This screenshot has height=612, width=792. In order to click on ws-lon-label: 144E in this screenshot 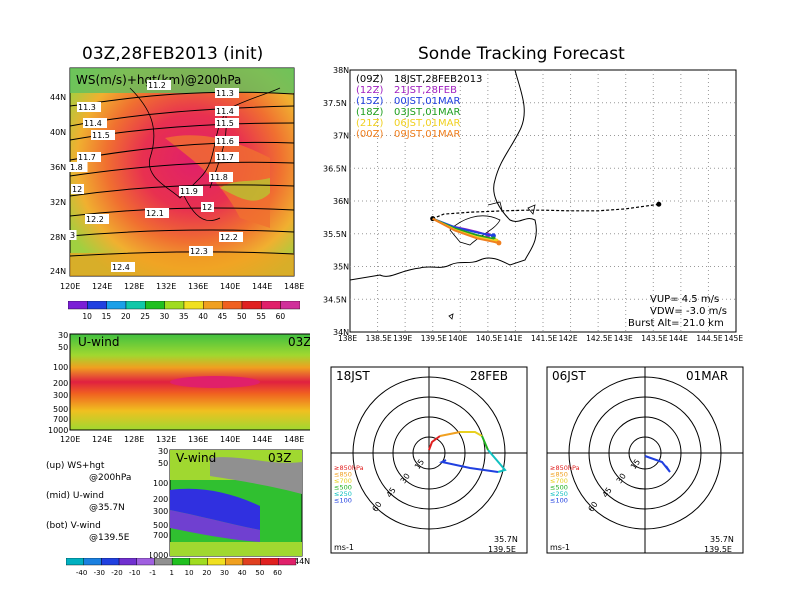, I will do `click(262, 286)`.